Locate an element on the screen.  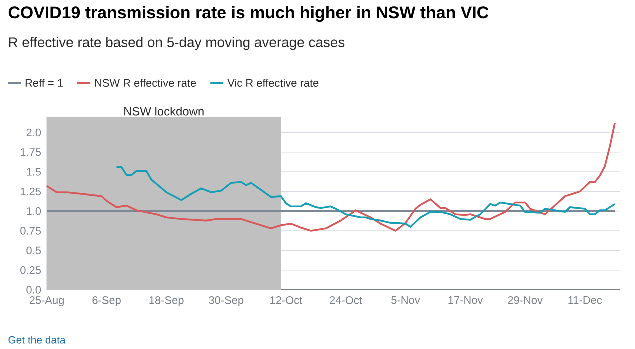
y-tick-label: 1.25 is located at coordinates (31, 192).